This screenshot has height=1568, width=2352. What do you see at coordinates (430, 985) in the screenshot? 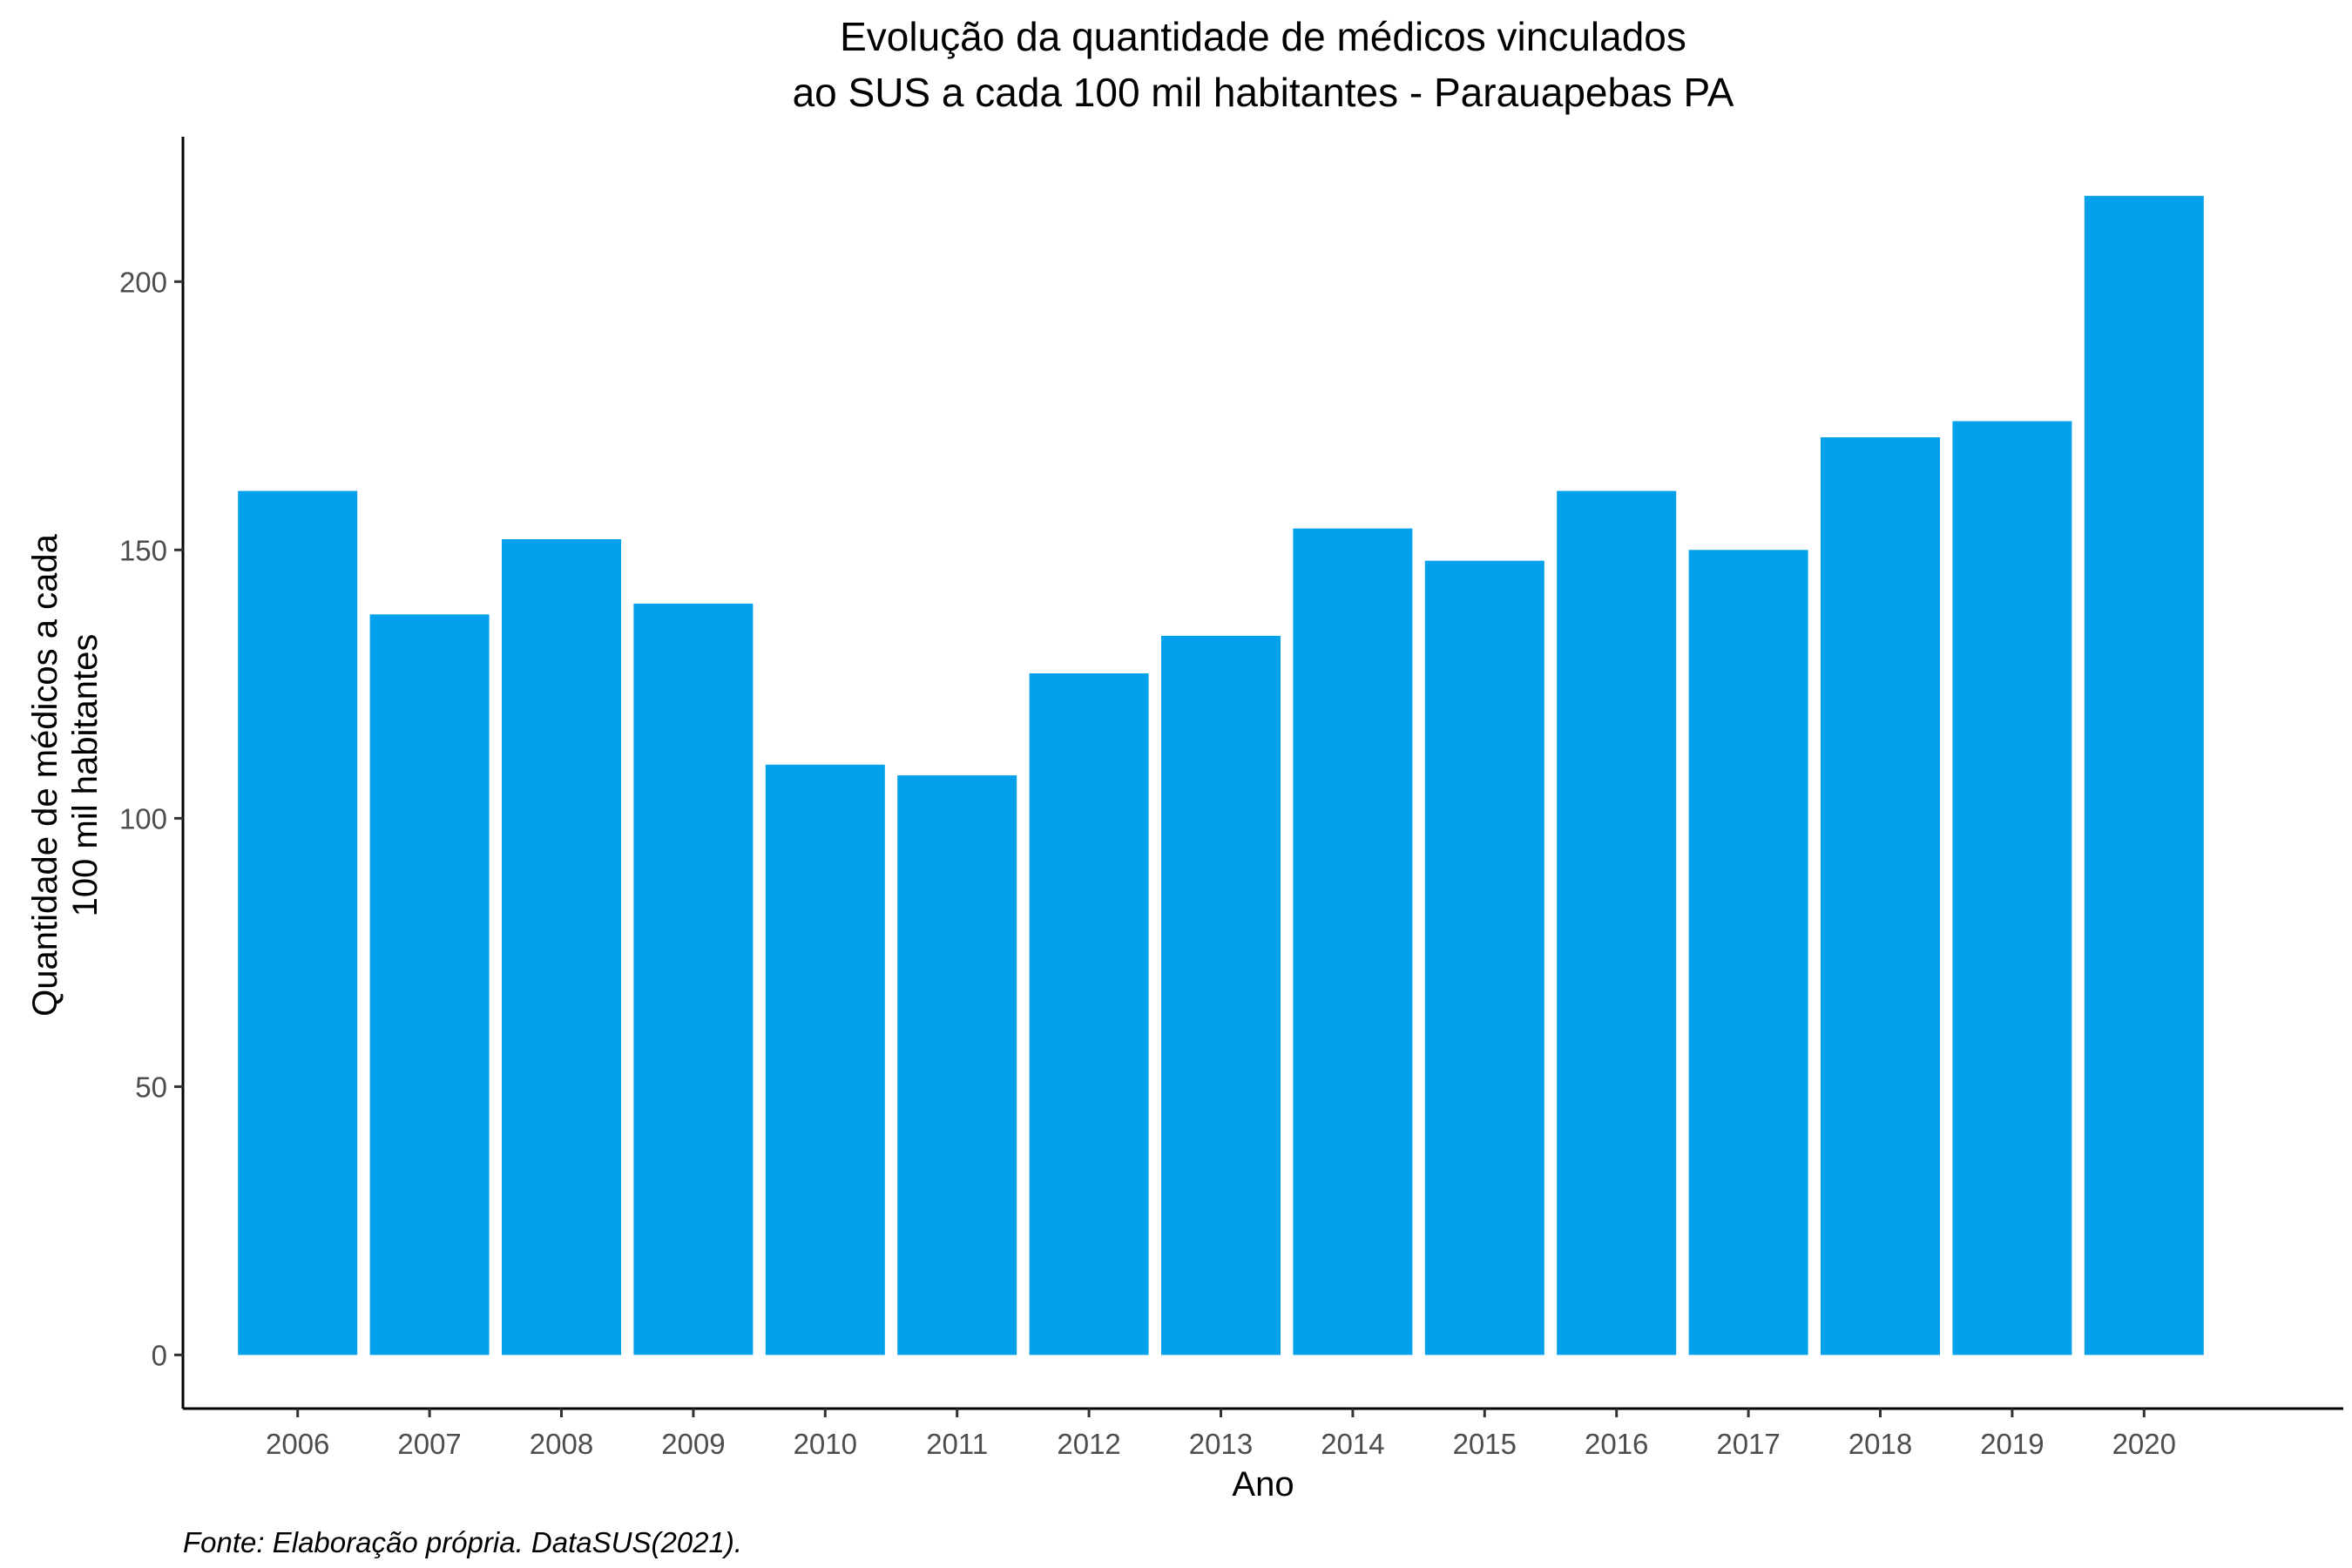
I see `bar-2007` at bounding box center [430, 985].